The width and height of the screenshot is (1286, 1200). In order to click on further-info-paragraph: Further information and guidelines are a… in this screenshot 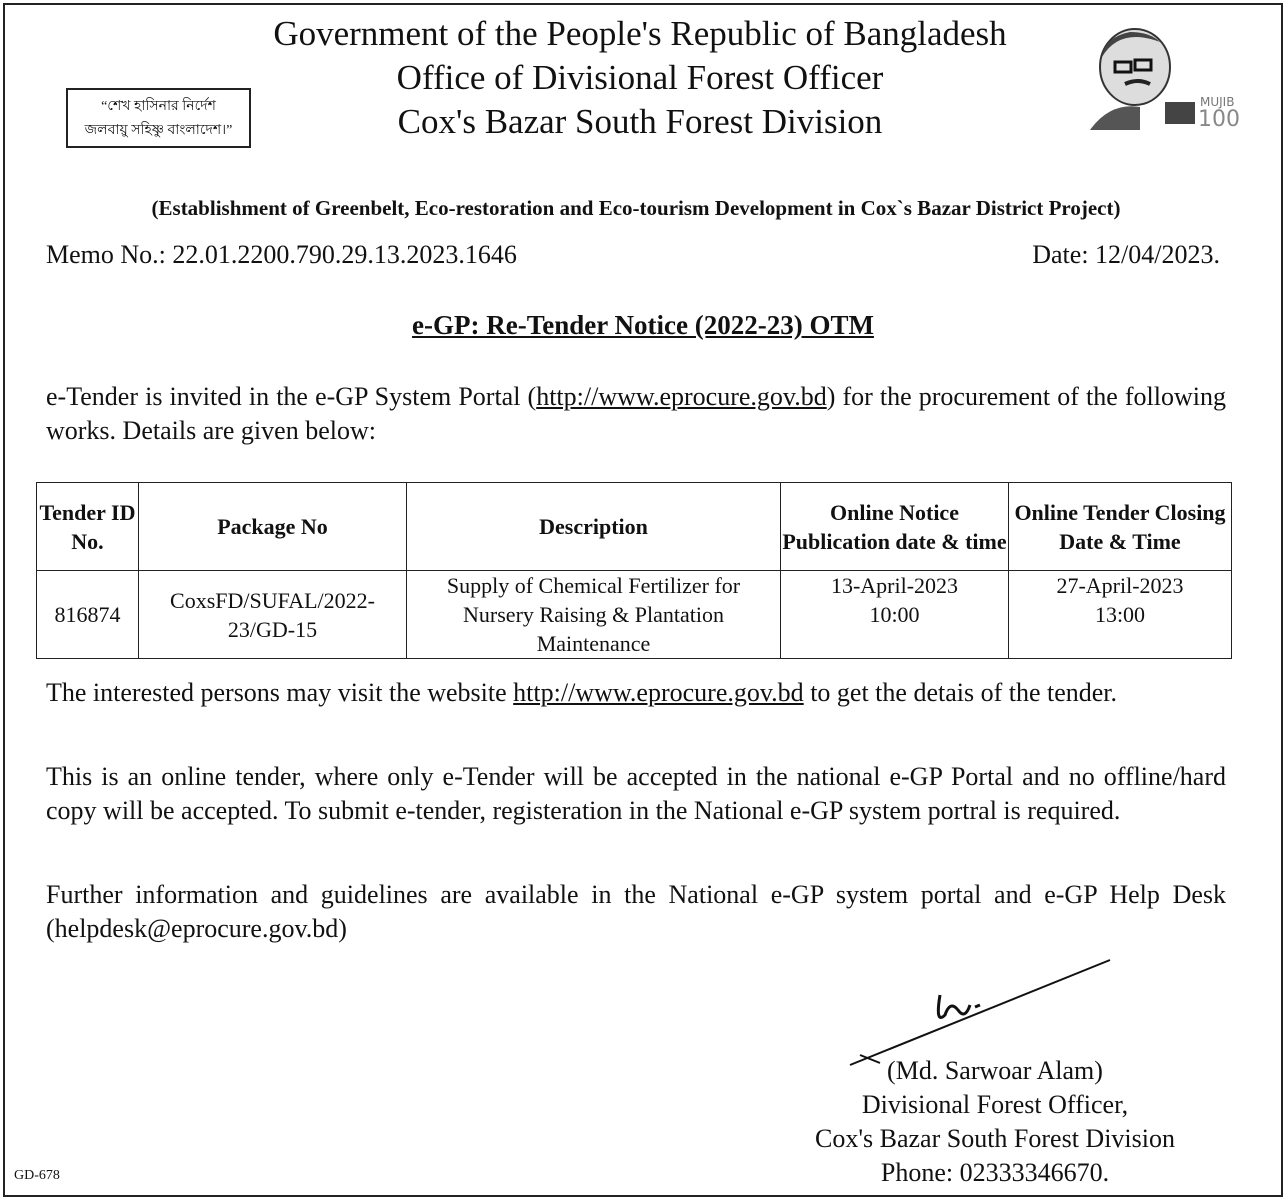, I will do `click(636, 911)`.